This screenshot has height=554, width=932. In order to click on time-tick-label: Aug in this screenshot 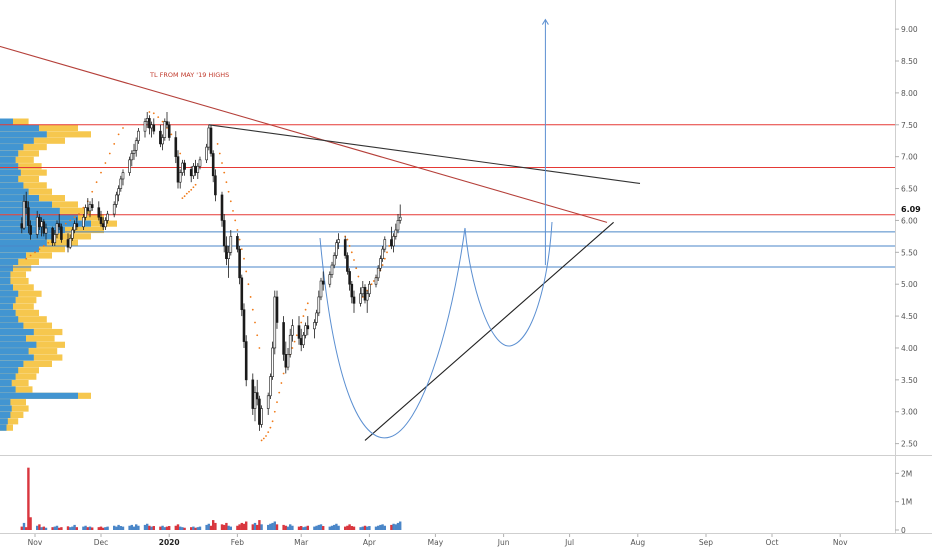, I will do `click(637, 542)`.